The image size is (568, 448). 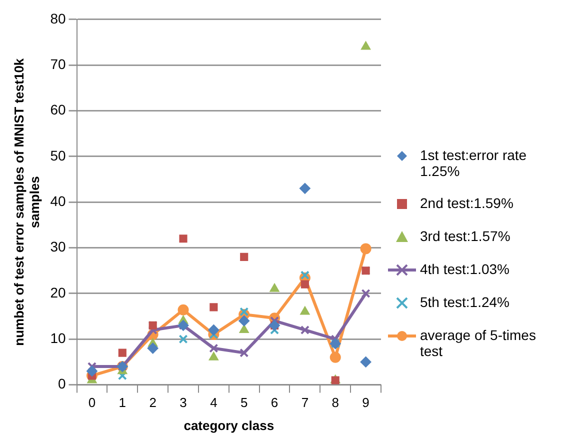 I want to click on legend-label: 2nd test:1.59%, so click(x=467, y=203).